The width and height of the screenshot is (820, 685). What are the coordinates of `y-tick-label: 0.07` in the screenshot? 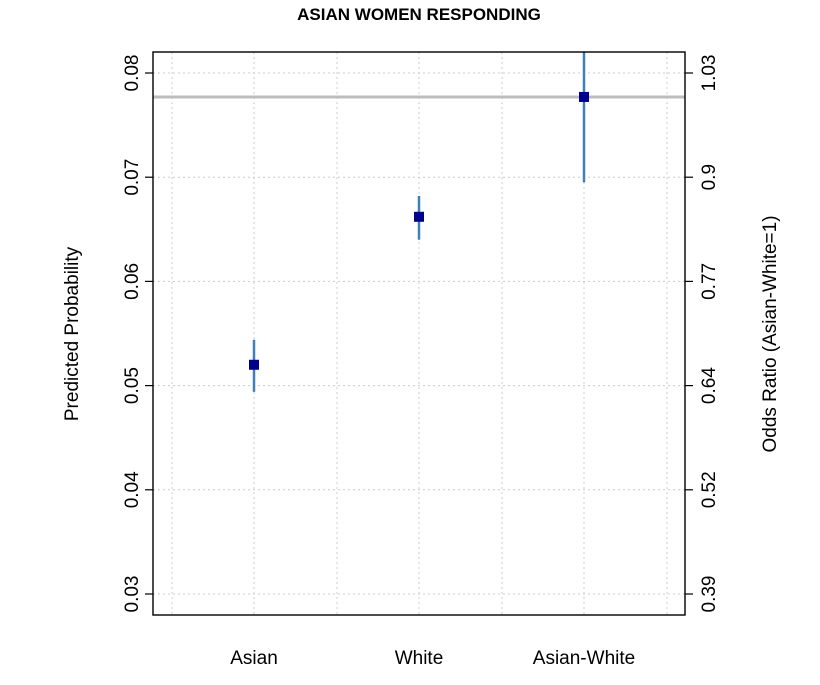 It's located at (132, 177).